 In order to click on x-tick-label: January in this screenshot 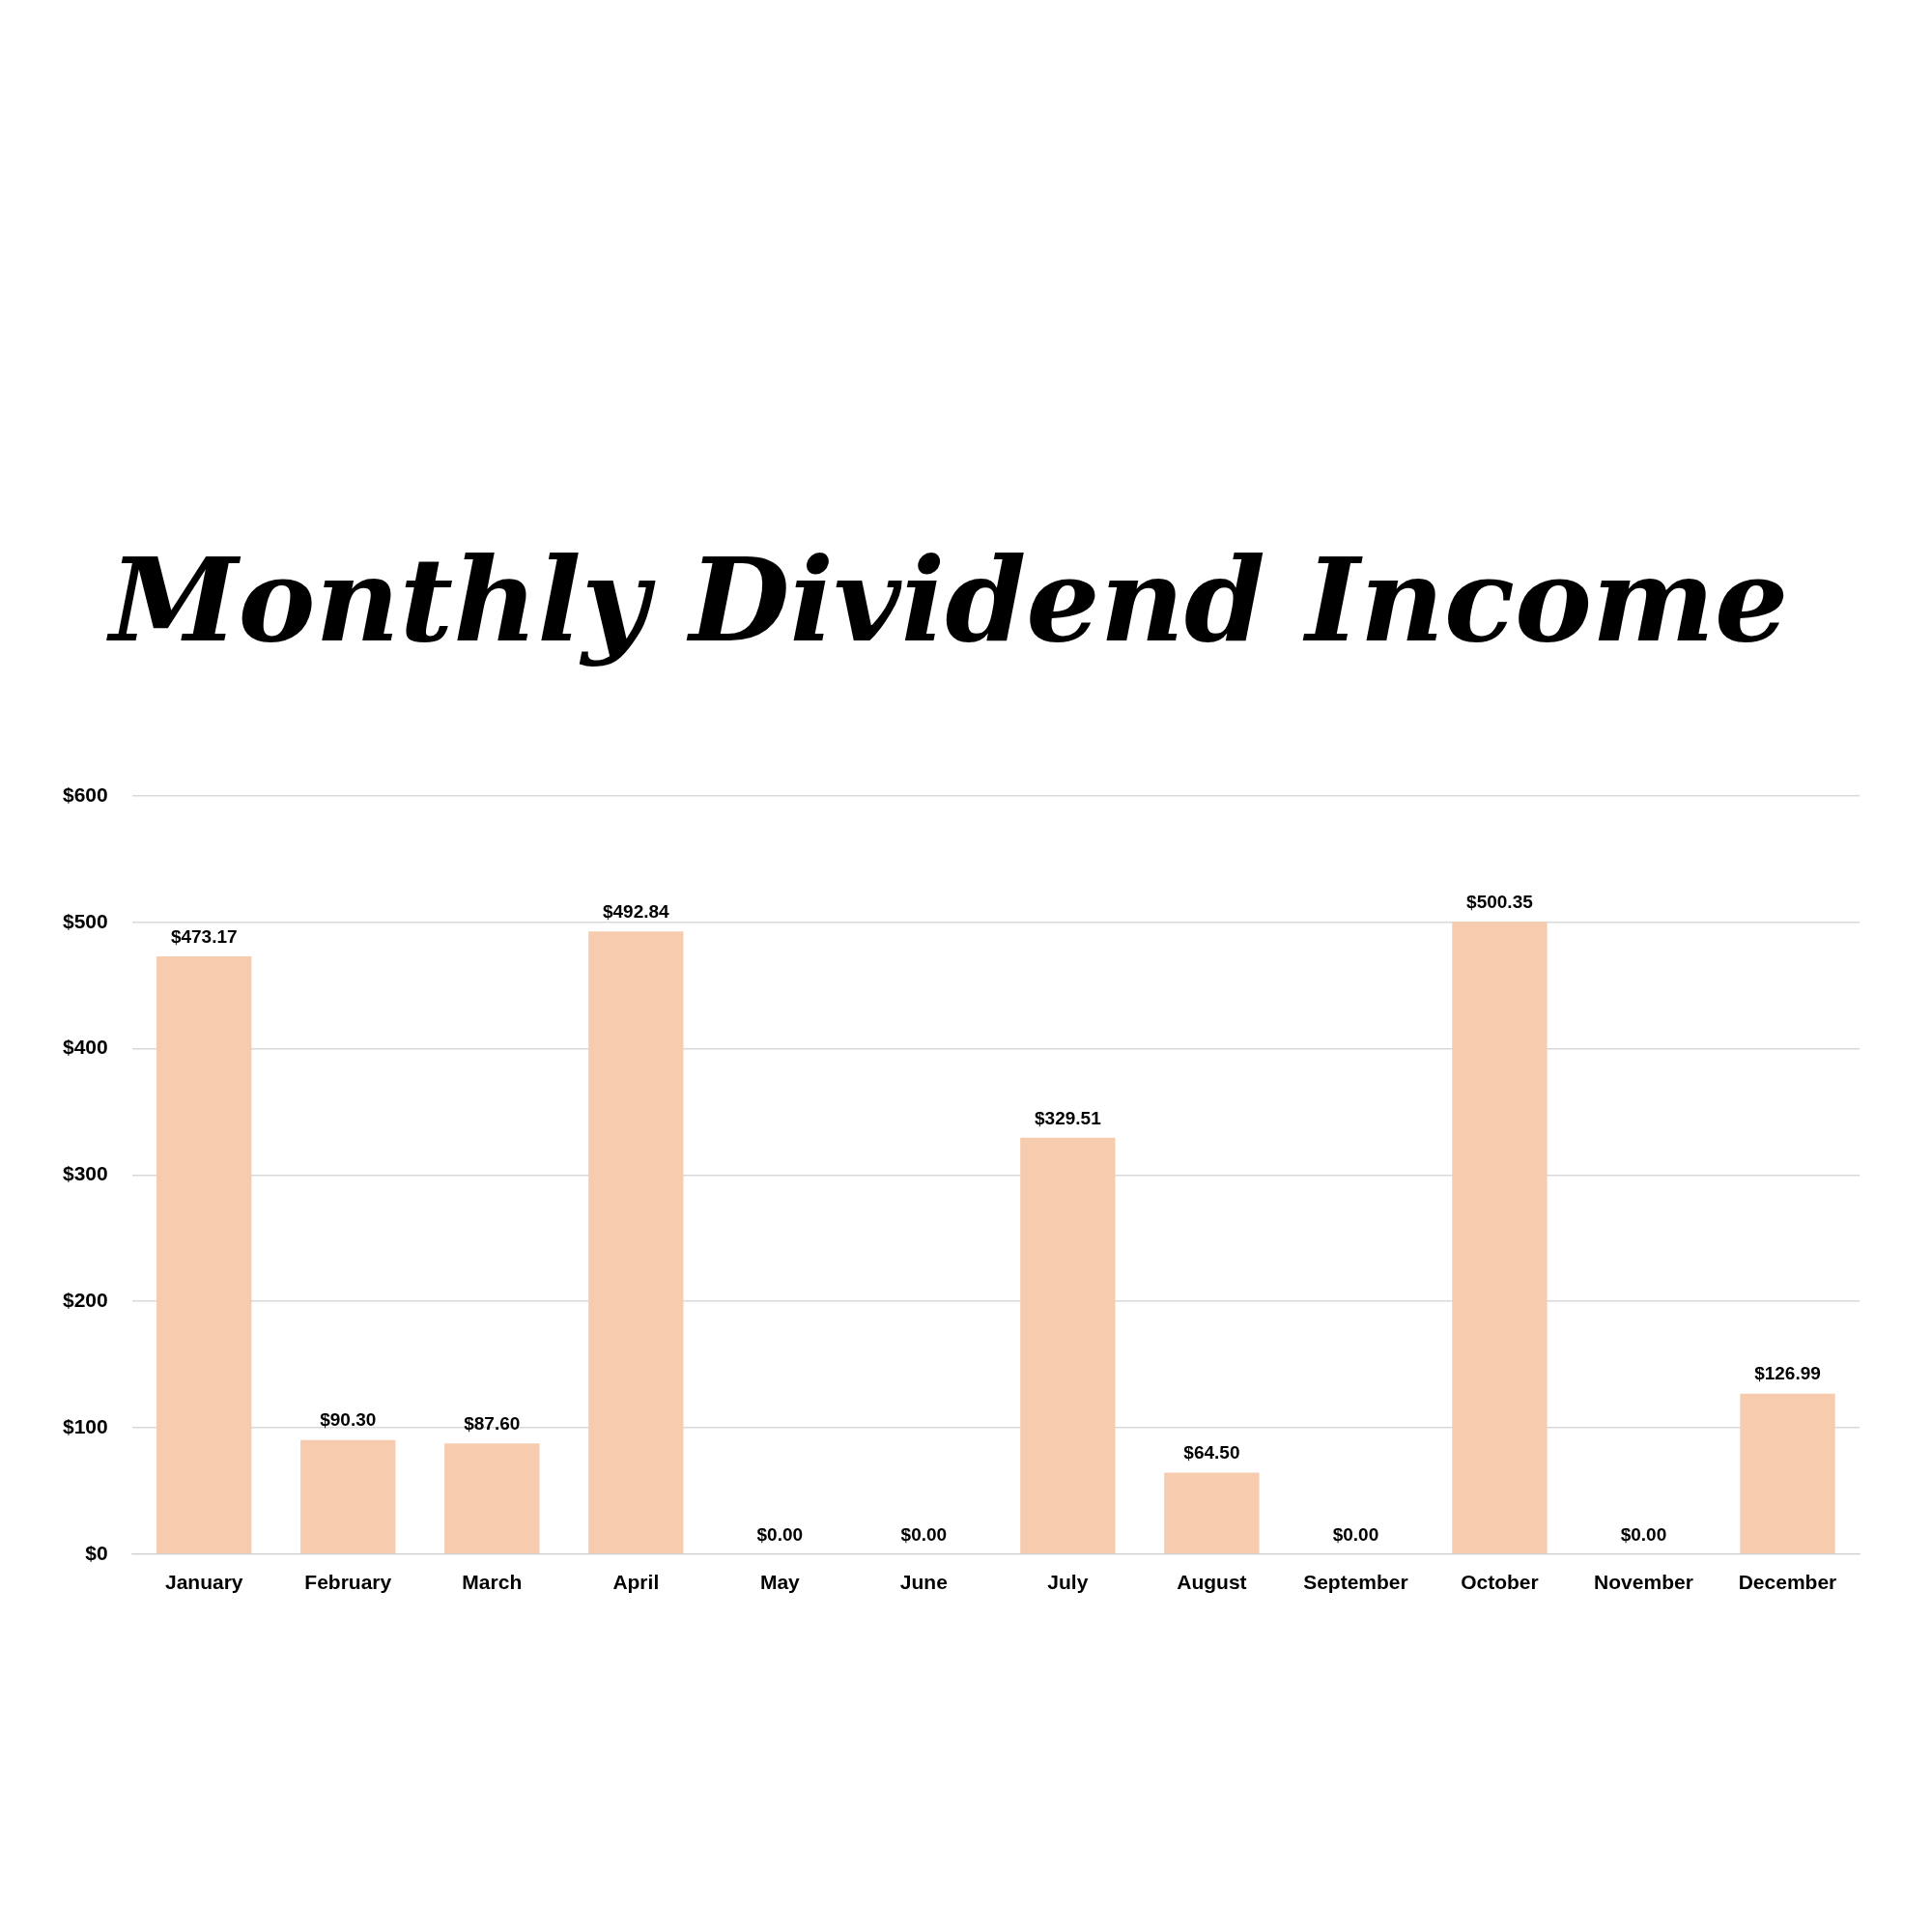, I will do `click(203, 1582)`.